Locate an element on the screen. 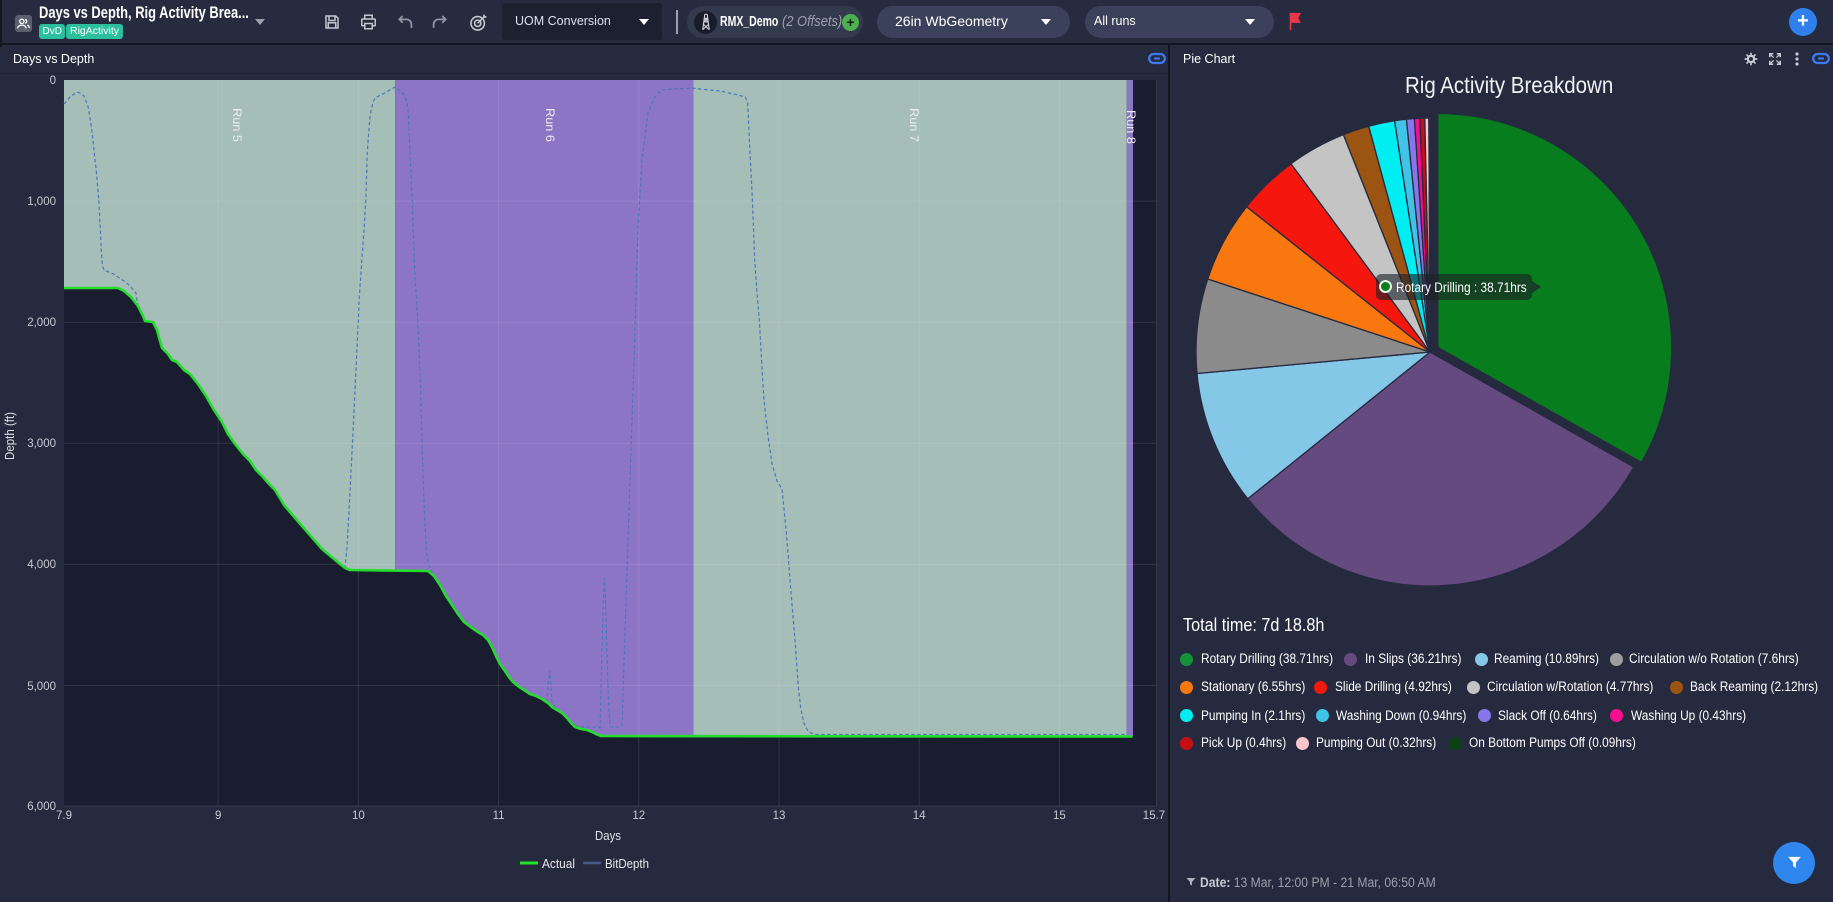 This screenshot has height=902, width=1833. svg-text: Run 7 is located at coordinates (914, 125).